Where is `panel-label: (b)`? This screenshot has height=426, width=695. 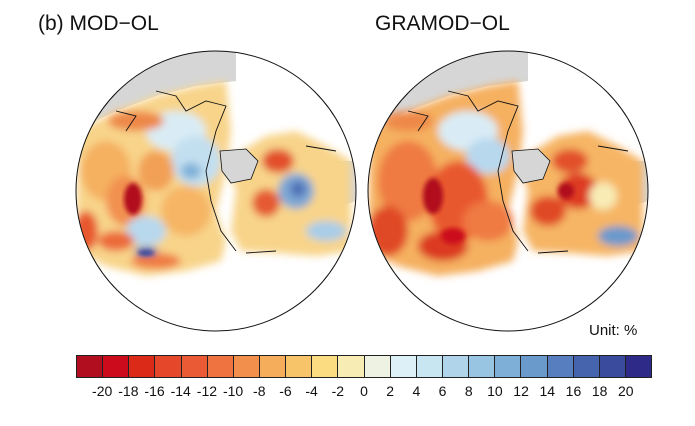
panel-label: (b) is located at coordinates (51, 23).